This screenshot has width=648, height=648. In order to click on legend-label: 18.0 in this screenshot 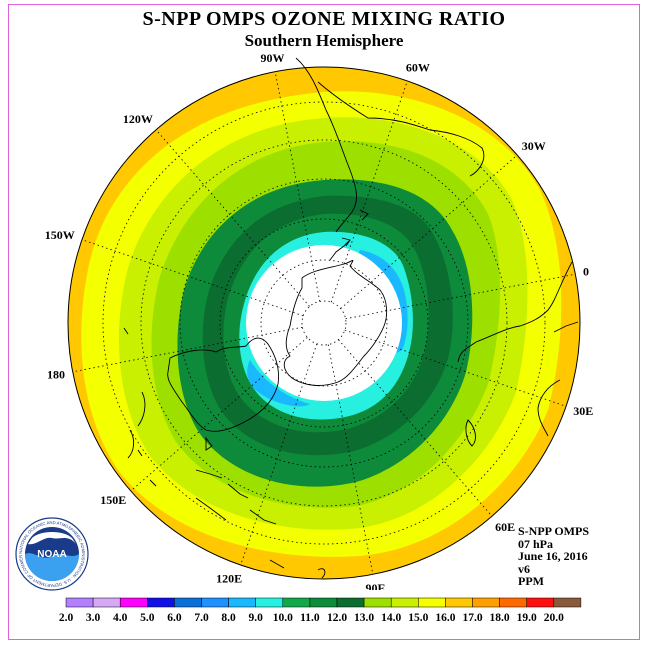, I will do `click(500, 618)`.